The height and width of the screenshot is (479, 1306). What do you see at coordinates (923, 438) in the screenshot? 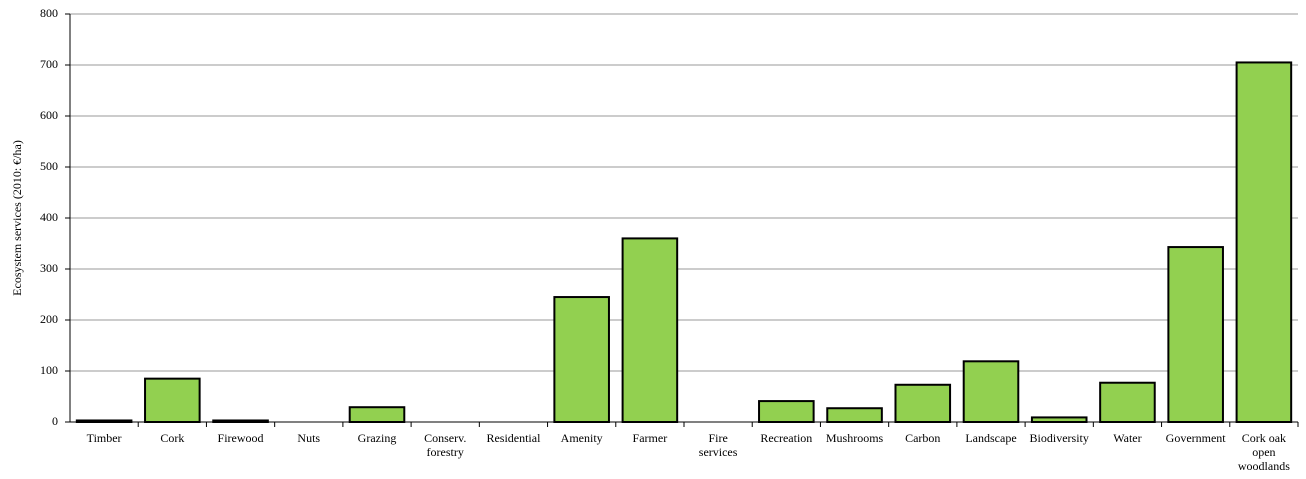
I see `x-tick-label: Carbon` at bounding box center [923, 438].